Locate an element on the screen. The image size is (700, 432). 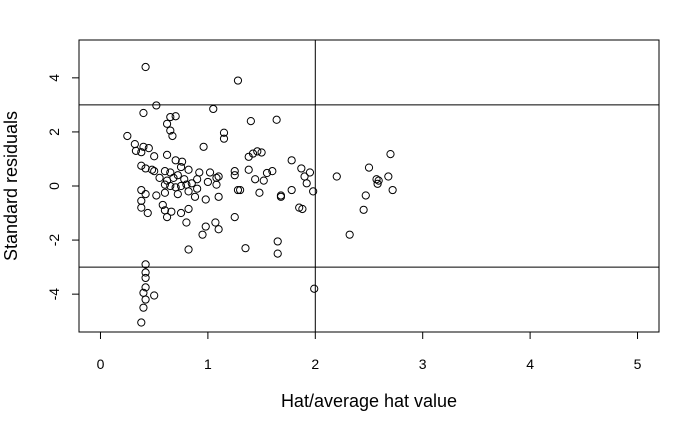
x-tick-label: 3 is located at coordinates (423, 364).